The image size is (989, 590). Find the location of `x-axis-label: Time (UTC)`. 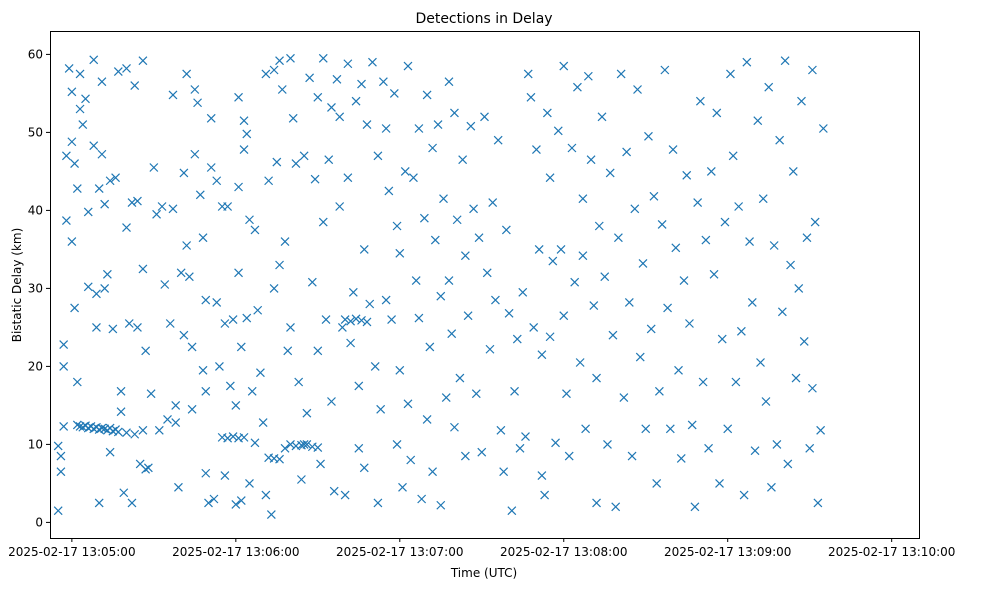

x-axis-label: Time (UTC) is located at coordinates (483, 573).